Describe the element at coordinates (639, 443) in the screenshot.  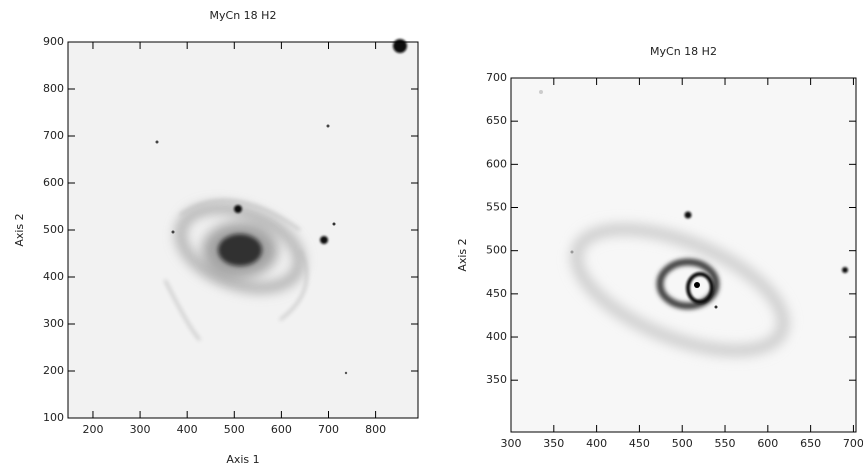
I see `x-tick-label: 450` at that location.